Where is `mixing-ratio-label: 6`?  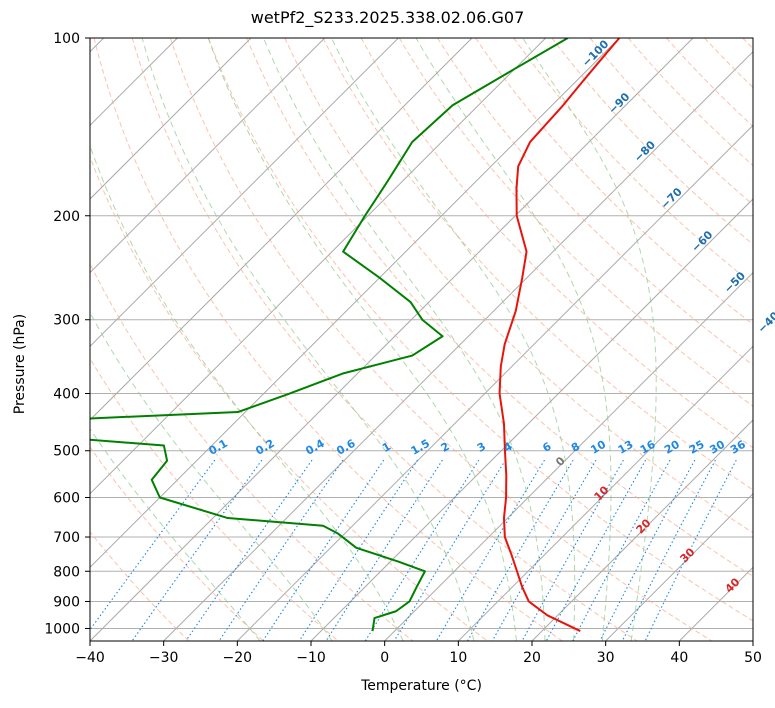 mixing-ratio-label: 6 is located at coordinates (546, 447).